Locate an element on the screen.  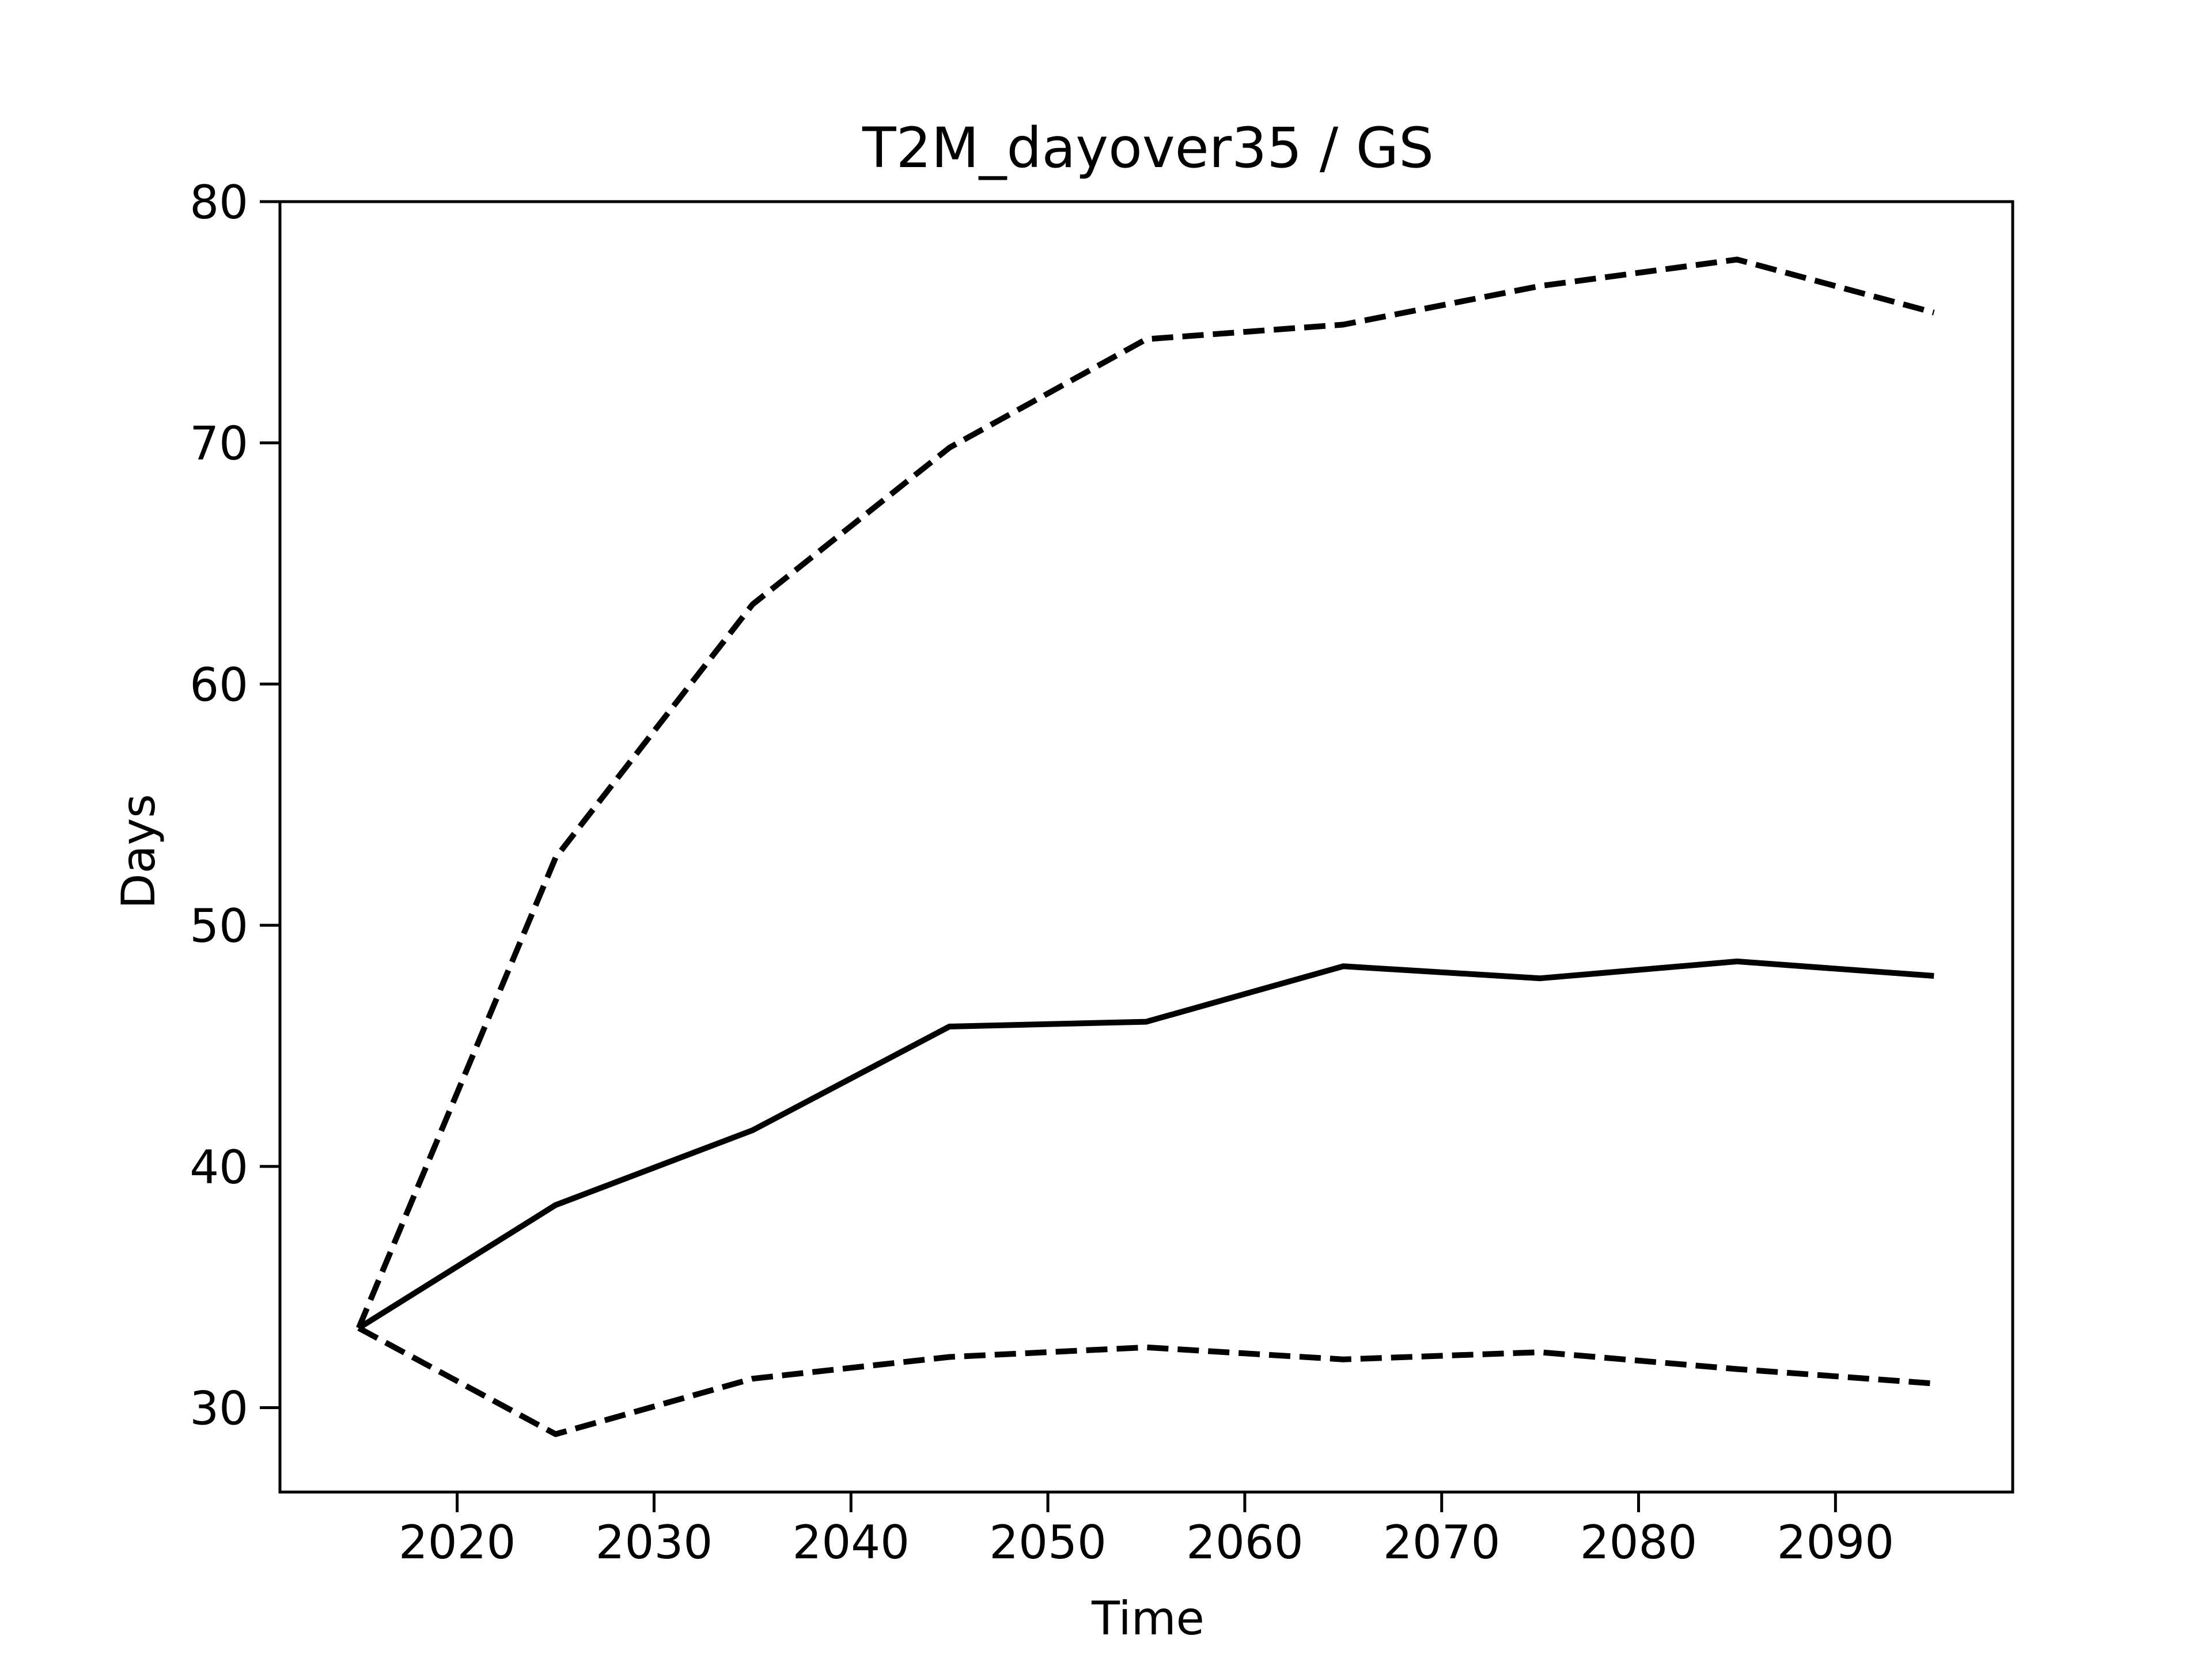
y-tick-label: 40 is located at coordinates (219, 1167).